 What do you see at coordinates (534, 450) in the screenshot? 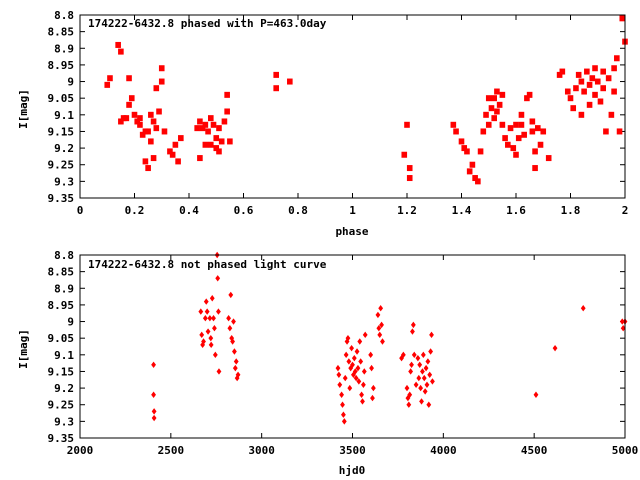
I see `unphased-x-tick-label: 4500` at bounding box center [534, 450].